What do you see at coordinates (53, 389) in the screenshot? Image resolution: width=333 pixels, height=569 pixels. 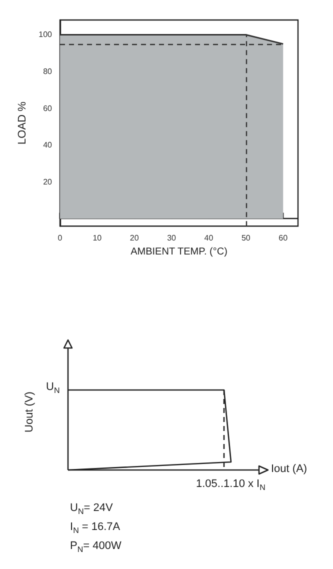 I see `text: U$_{N}$` at bounding box center [53, 389].